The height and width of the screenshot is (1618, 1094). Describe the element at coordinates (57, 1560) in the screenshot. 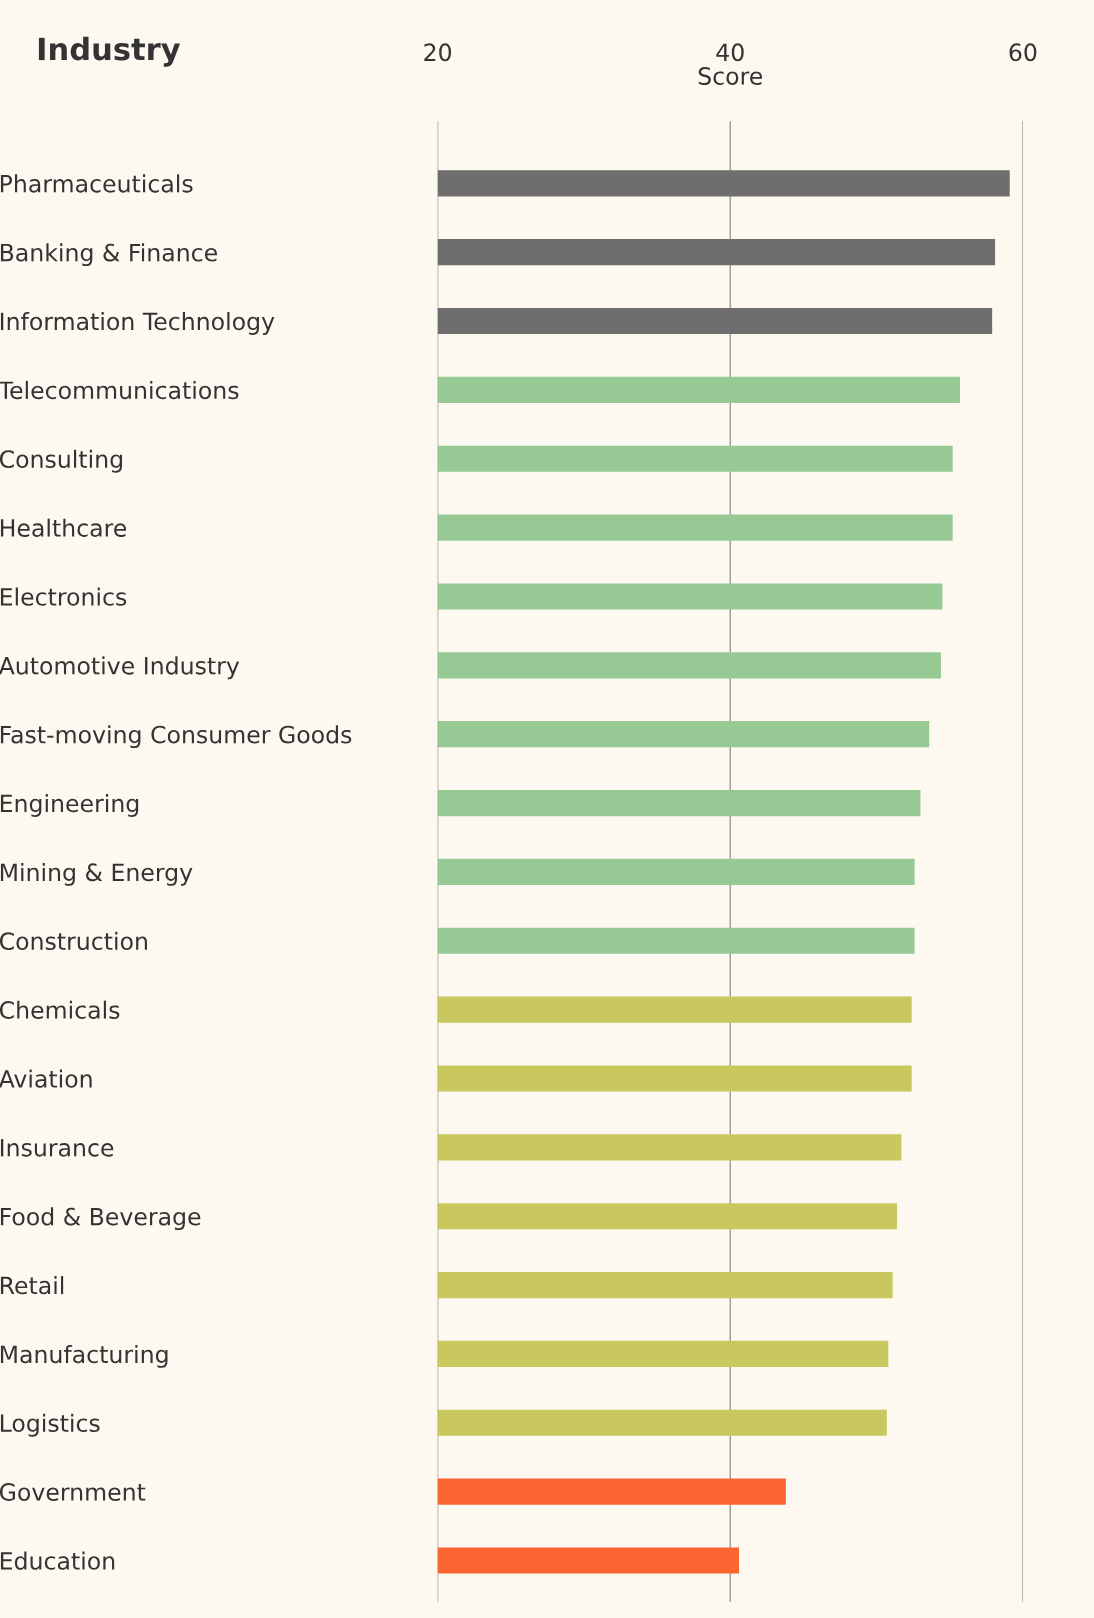

I see `y-tick-label: Education` at that location.